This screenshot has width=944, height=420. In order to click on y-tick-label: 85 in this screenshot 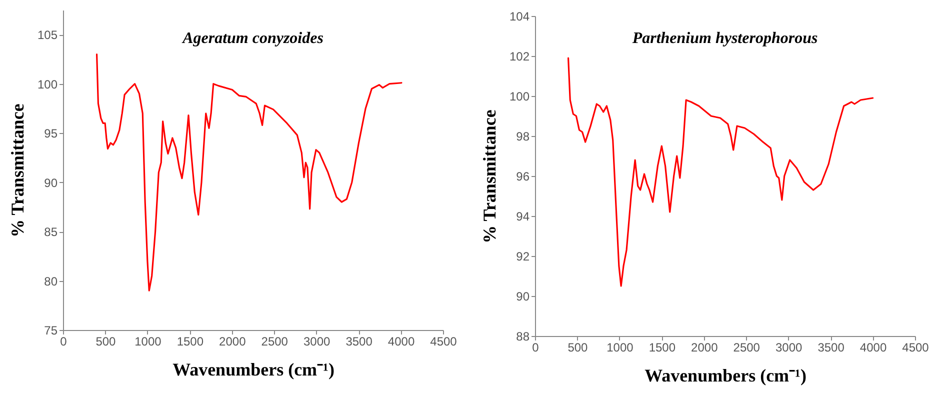, I will do `click(51, 232)`.